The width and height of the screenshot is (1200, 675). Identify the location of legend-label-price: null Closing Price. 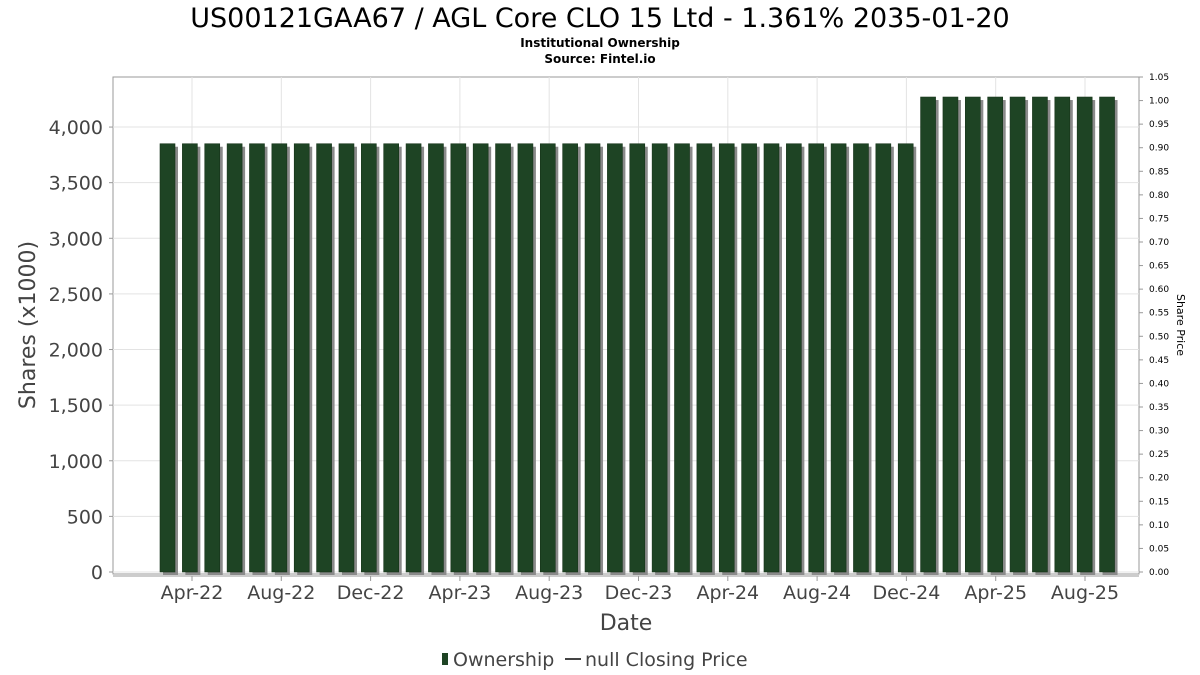
(666, 660).